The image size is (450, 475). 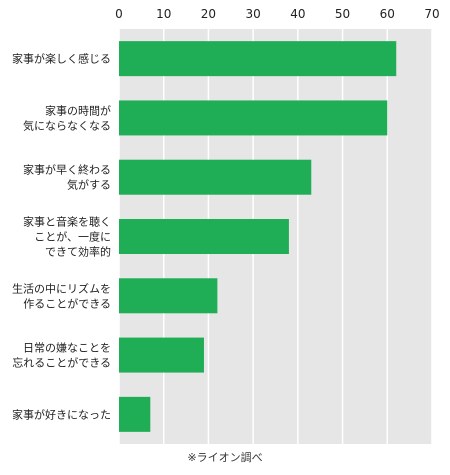 What do you see at coordinates (431, 14) in the screenshot?
I see `x-tick-label: 70` at bounding box center [431, 14].